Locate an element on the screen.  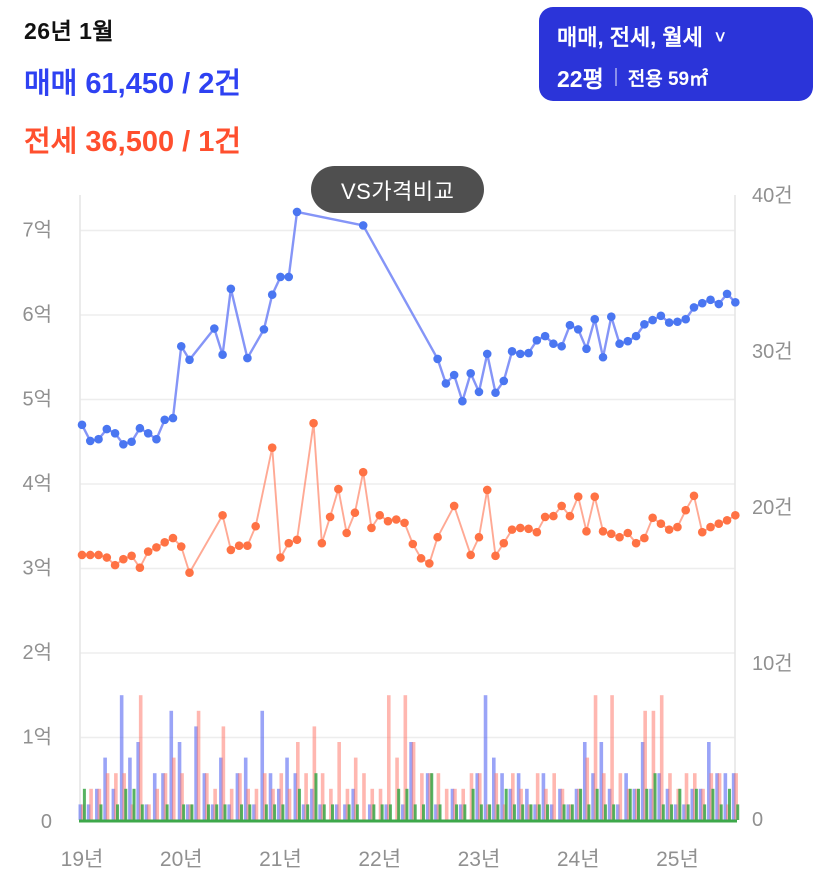
vs-price-compare-button: VS가격비교 is located at coordinates (398, 189).